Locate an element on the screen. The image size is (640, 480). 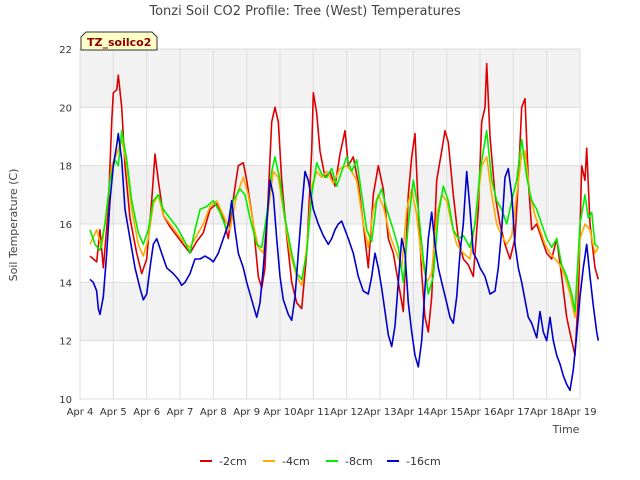
x-tick-label: Apr 18 is located at coordinates (546, 412).